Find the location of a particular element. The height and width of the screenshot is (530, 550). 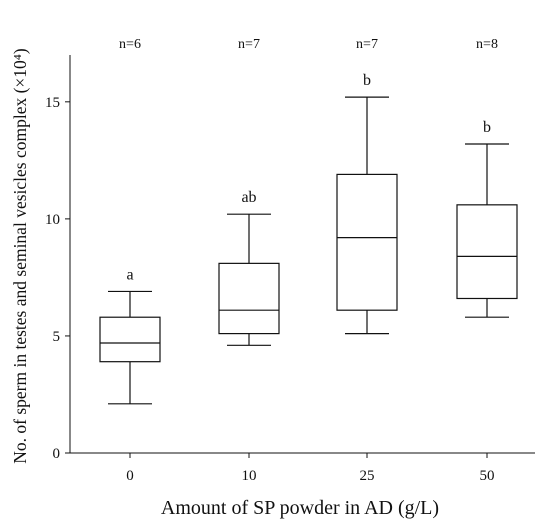

n-label: n=6 is located at coordinates (130, 44).